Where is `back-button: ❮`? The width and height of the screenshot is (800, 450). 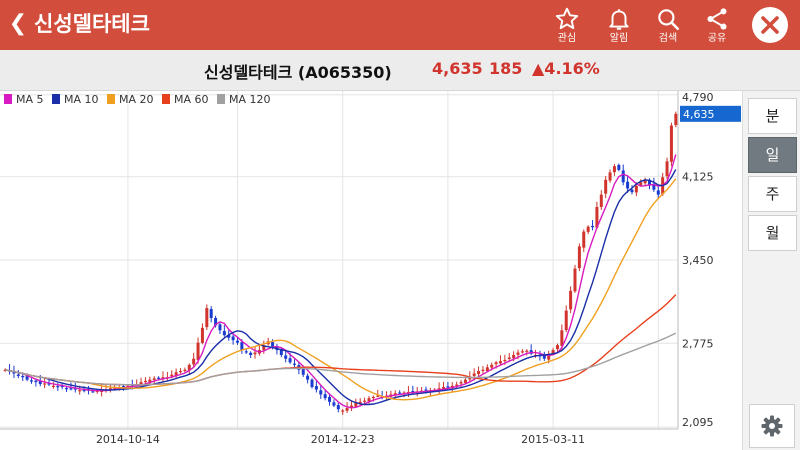
back-button: ❮ is located at coordinates (18, 24).